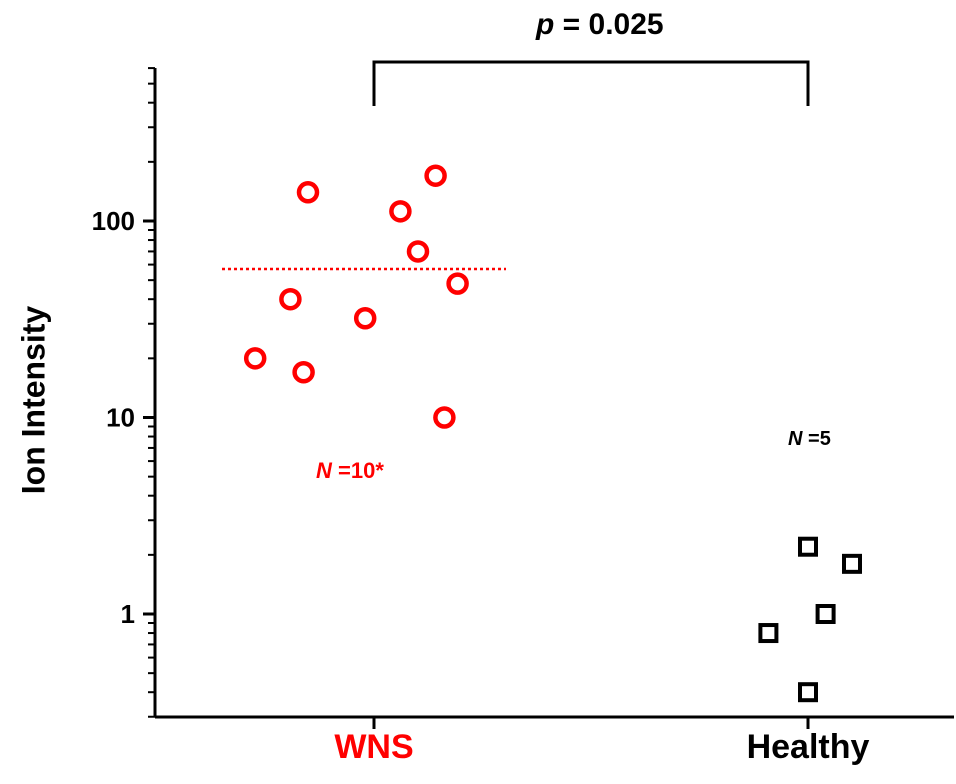 The height and width of the screenshot is (784, 956). Describe the element at coordinates (609, 24) in the screenshot. I see `p-value-text: = 0.025` at that location.